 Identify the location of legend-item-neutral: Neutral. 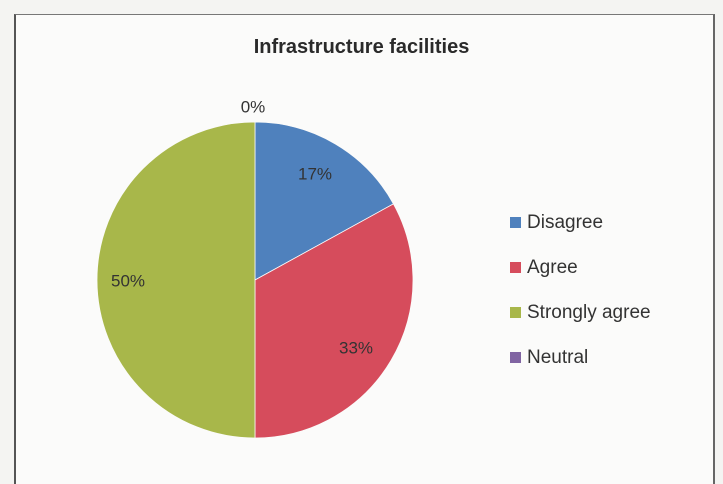
(580, 357).